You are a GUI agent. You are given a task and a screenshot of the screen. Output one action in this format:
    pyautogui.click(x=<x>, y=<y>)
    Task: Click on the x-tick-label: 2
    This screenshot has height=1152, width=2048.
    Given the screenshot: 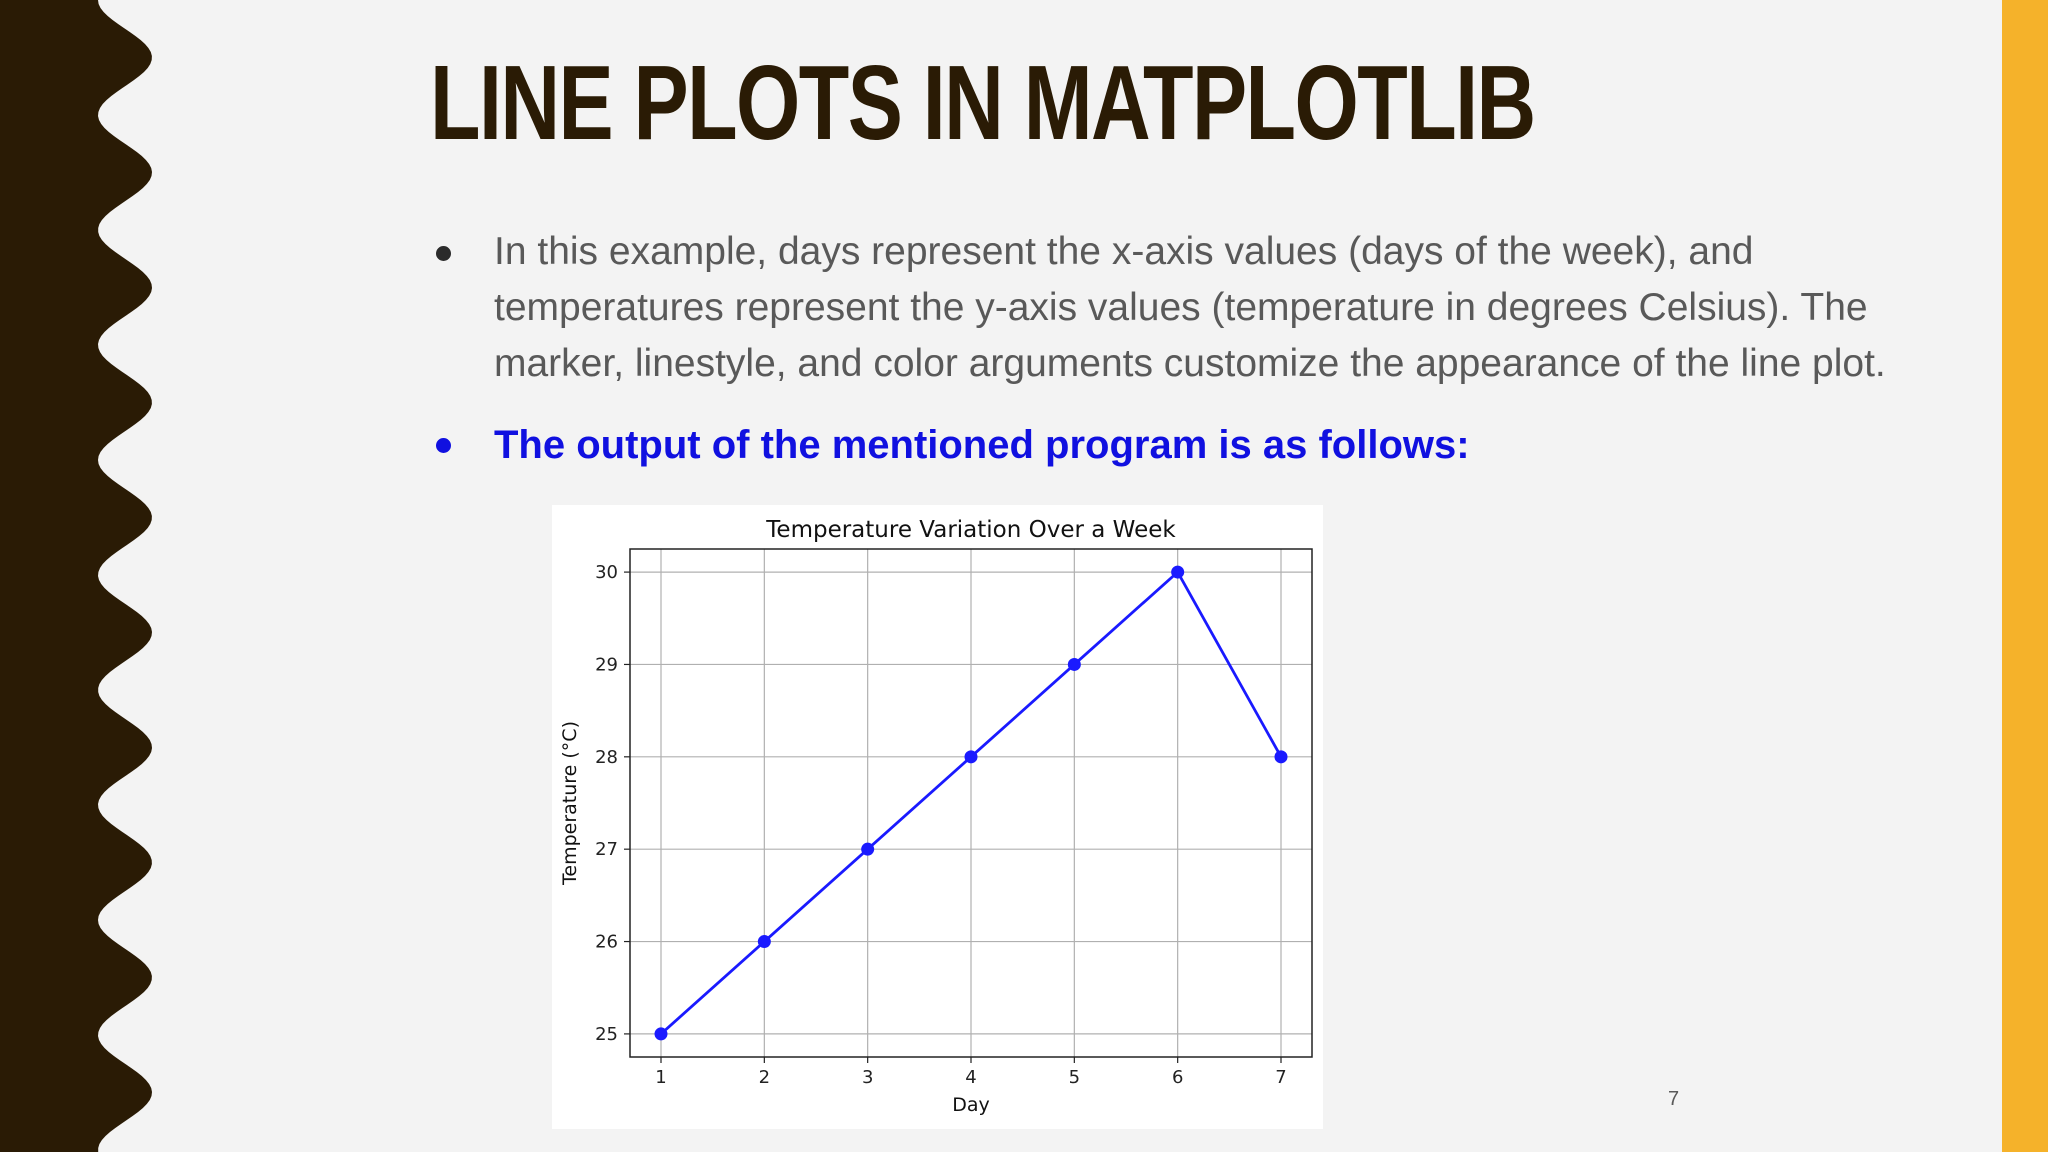 What is the action you would take?
    pyautogui.click(x=764, y=1077)
    